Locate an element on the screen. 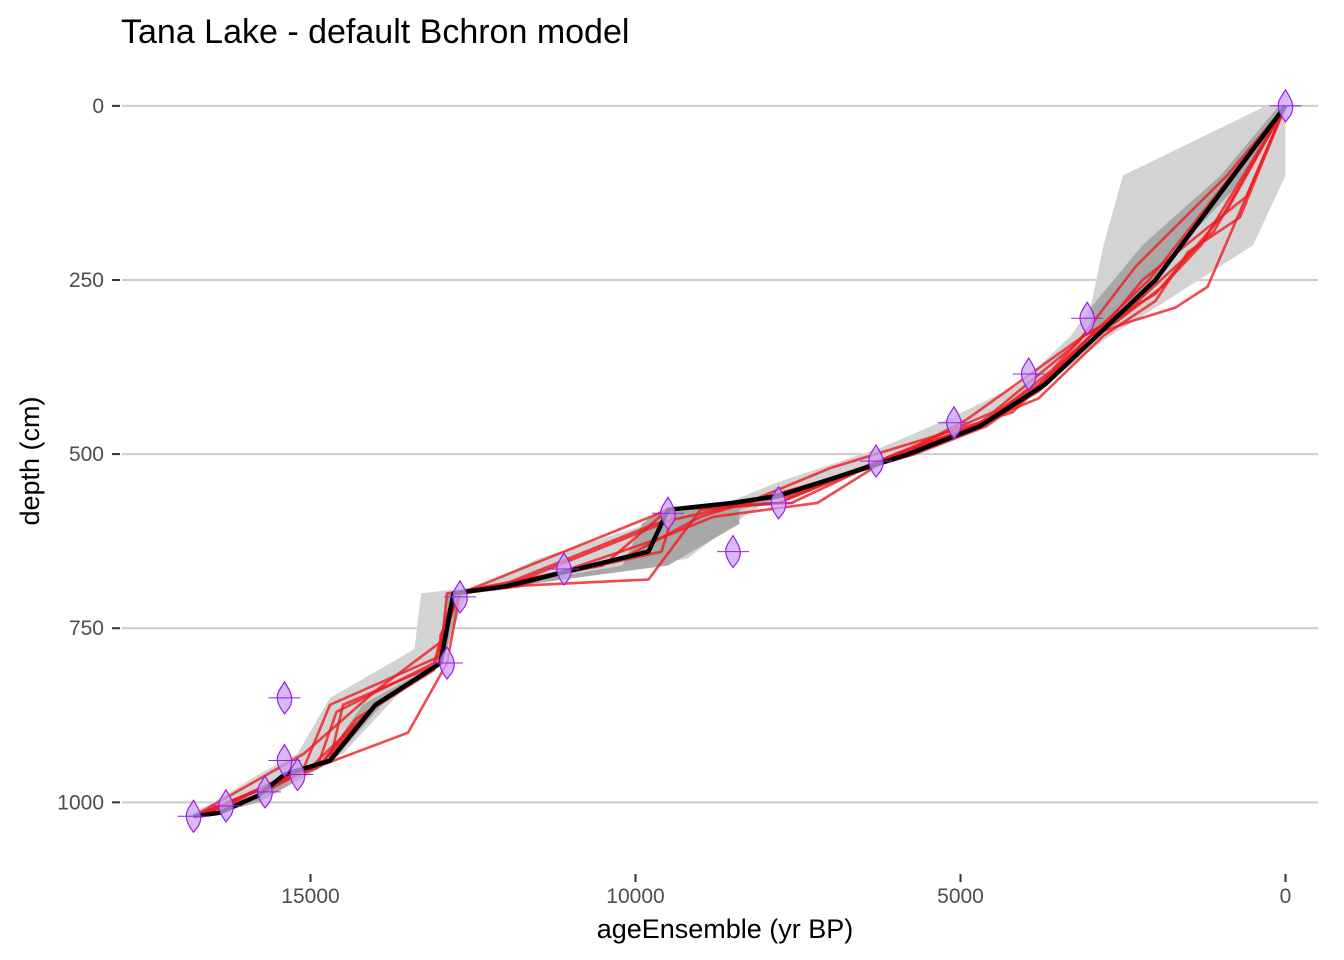 This screenshot has width=1344, height=960. chart-title: Tana Lake - default Bchron model is located at coordinates (375, 32).